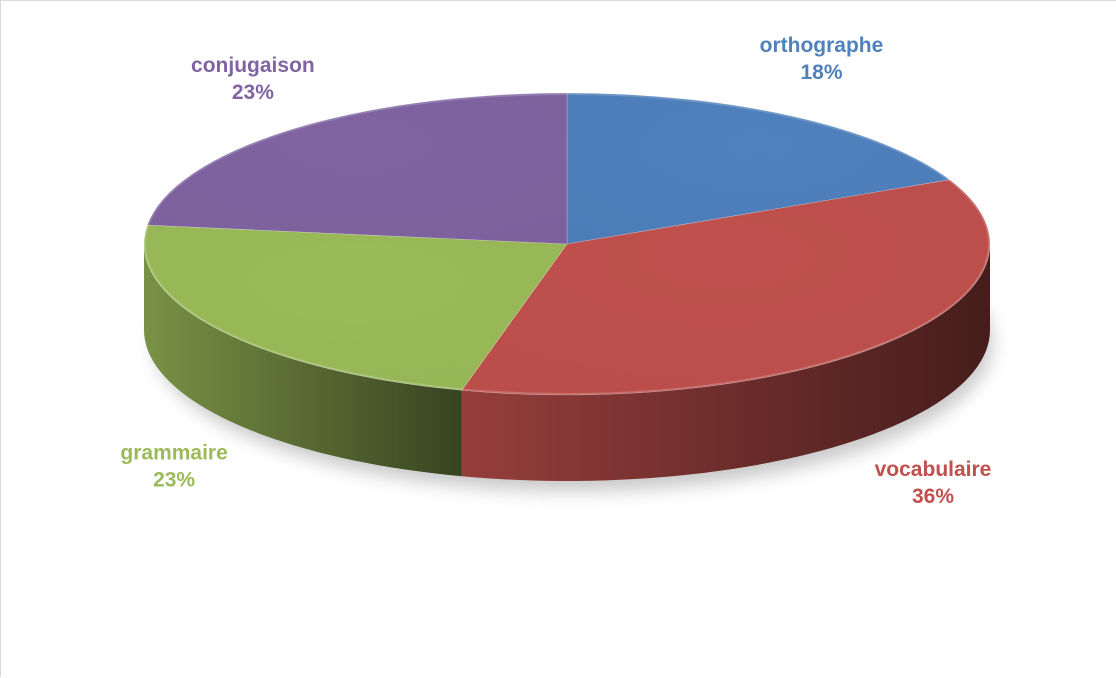 This screenshot has width=1116, height=678. Describe the element at coordinates (933, 496) in the screenshot. I see `data-label-percent: 36%` at that location.